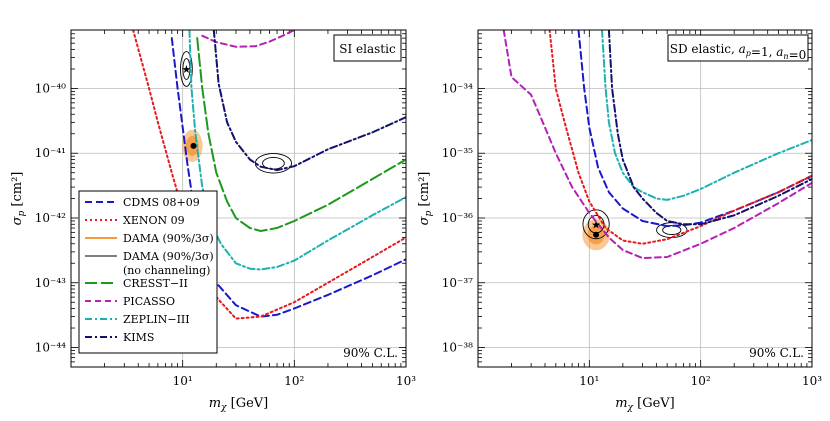 This screenshot has width=830, height=421. I want to click on chart-title: SD elastic, ap=1, an=0, so click(738, 52).